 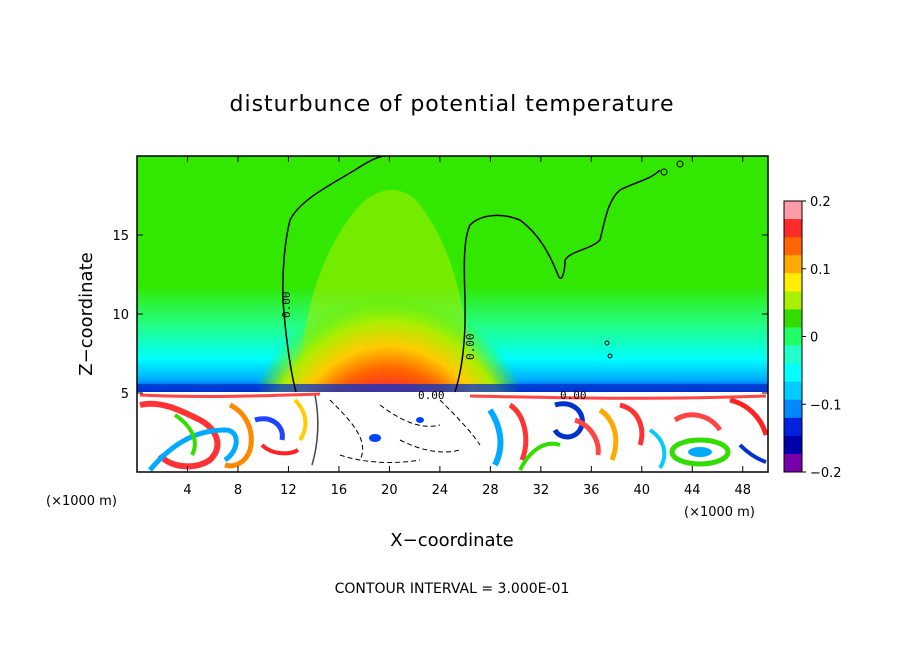 What do you see at coordinates (81, 501) in the screenshot?
I see `x-unit-label-left: (×1000 m)` at bounding box center [81, 501].